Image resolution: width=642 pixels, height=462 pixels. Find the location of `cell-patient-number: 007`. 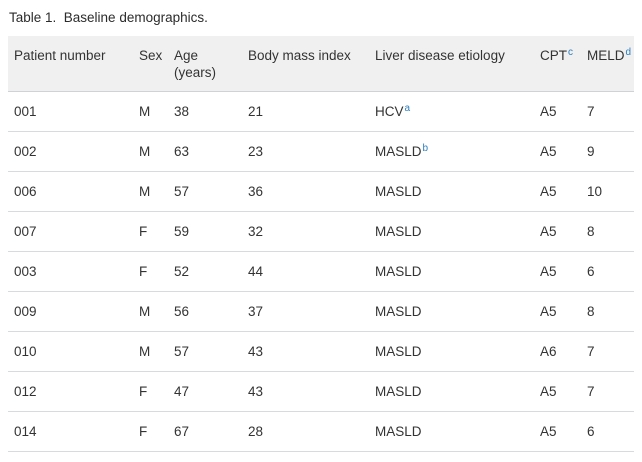

cell-patient-number: 007 is located at coordinates (70, 231).